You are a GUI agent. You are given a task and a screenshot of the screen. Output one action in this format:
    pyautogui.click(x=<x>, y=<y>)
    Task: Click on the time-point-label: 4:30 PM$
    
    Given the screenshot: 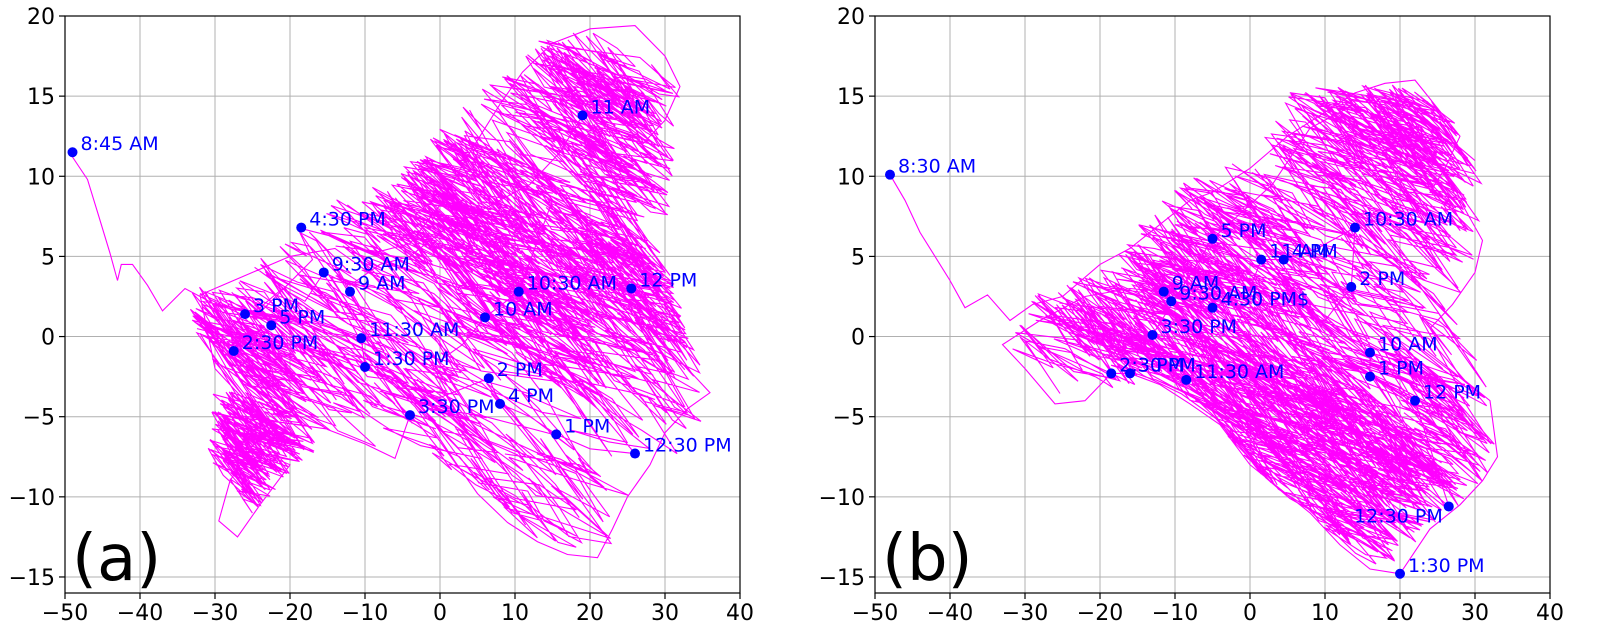 What is the action you would take?
    pyautogui.click(x=1265, y=300)
    